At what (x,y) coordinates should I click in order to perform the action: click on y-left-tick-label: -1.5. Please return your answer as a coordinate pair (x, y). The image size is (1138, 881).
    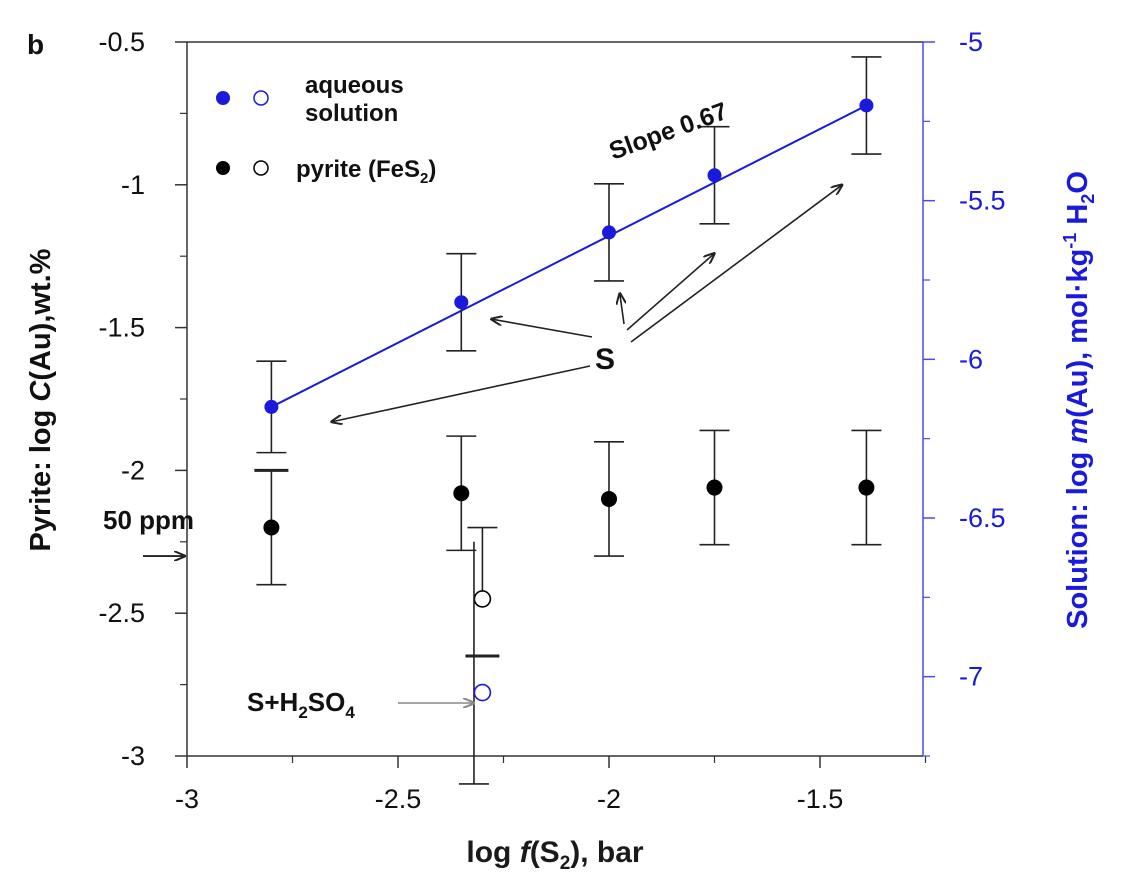
    Looking at the image, I should click on (121, 328).